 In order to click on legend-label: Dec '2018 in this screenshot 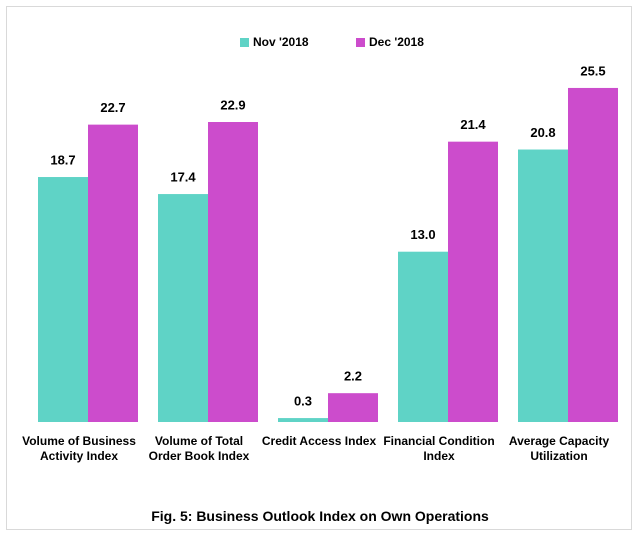, I will do `click(396, 42)`.